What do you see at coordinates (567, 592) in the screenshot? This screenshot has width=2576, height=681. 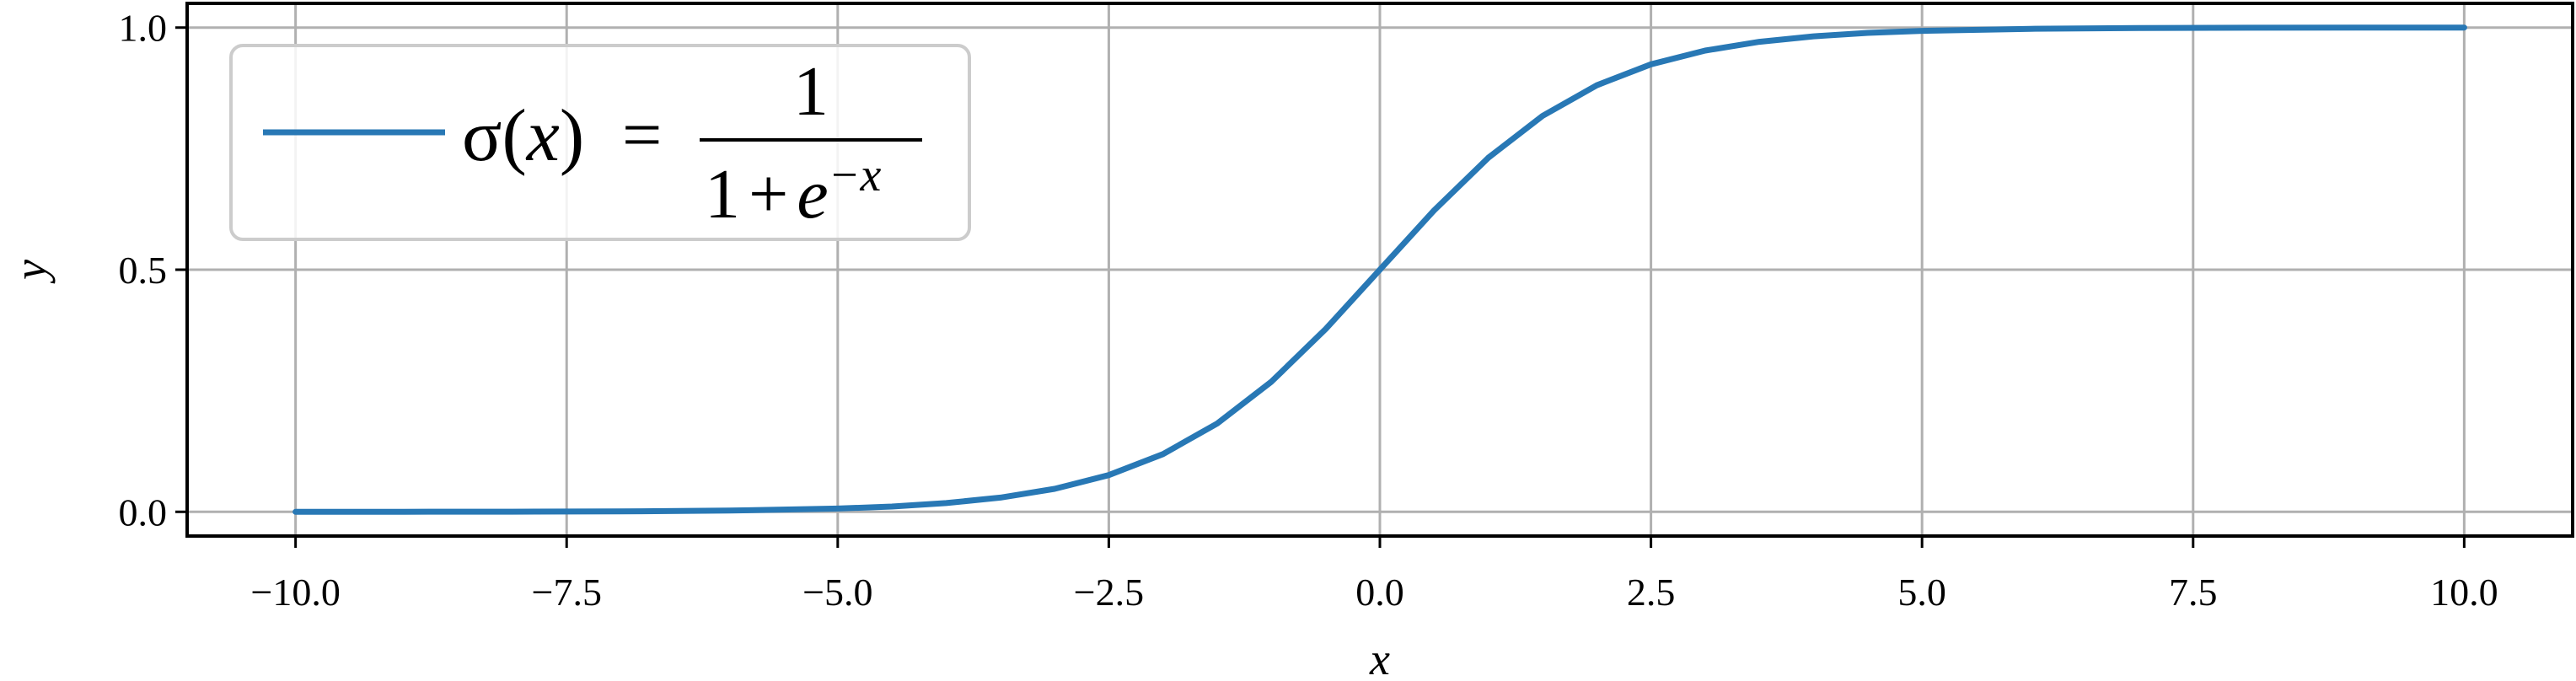 I see `x-tick-label: −7.5` at bounding box center [567, 592].